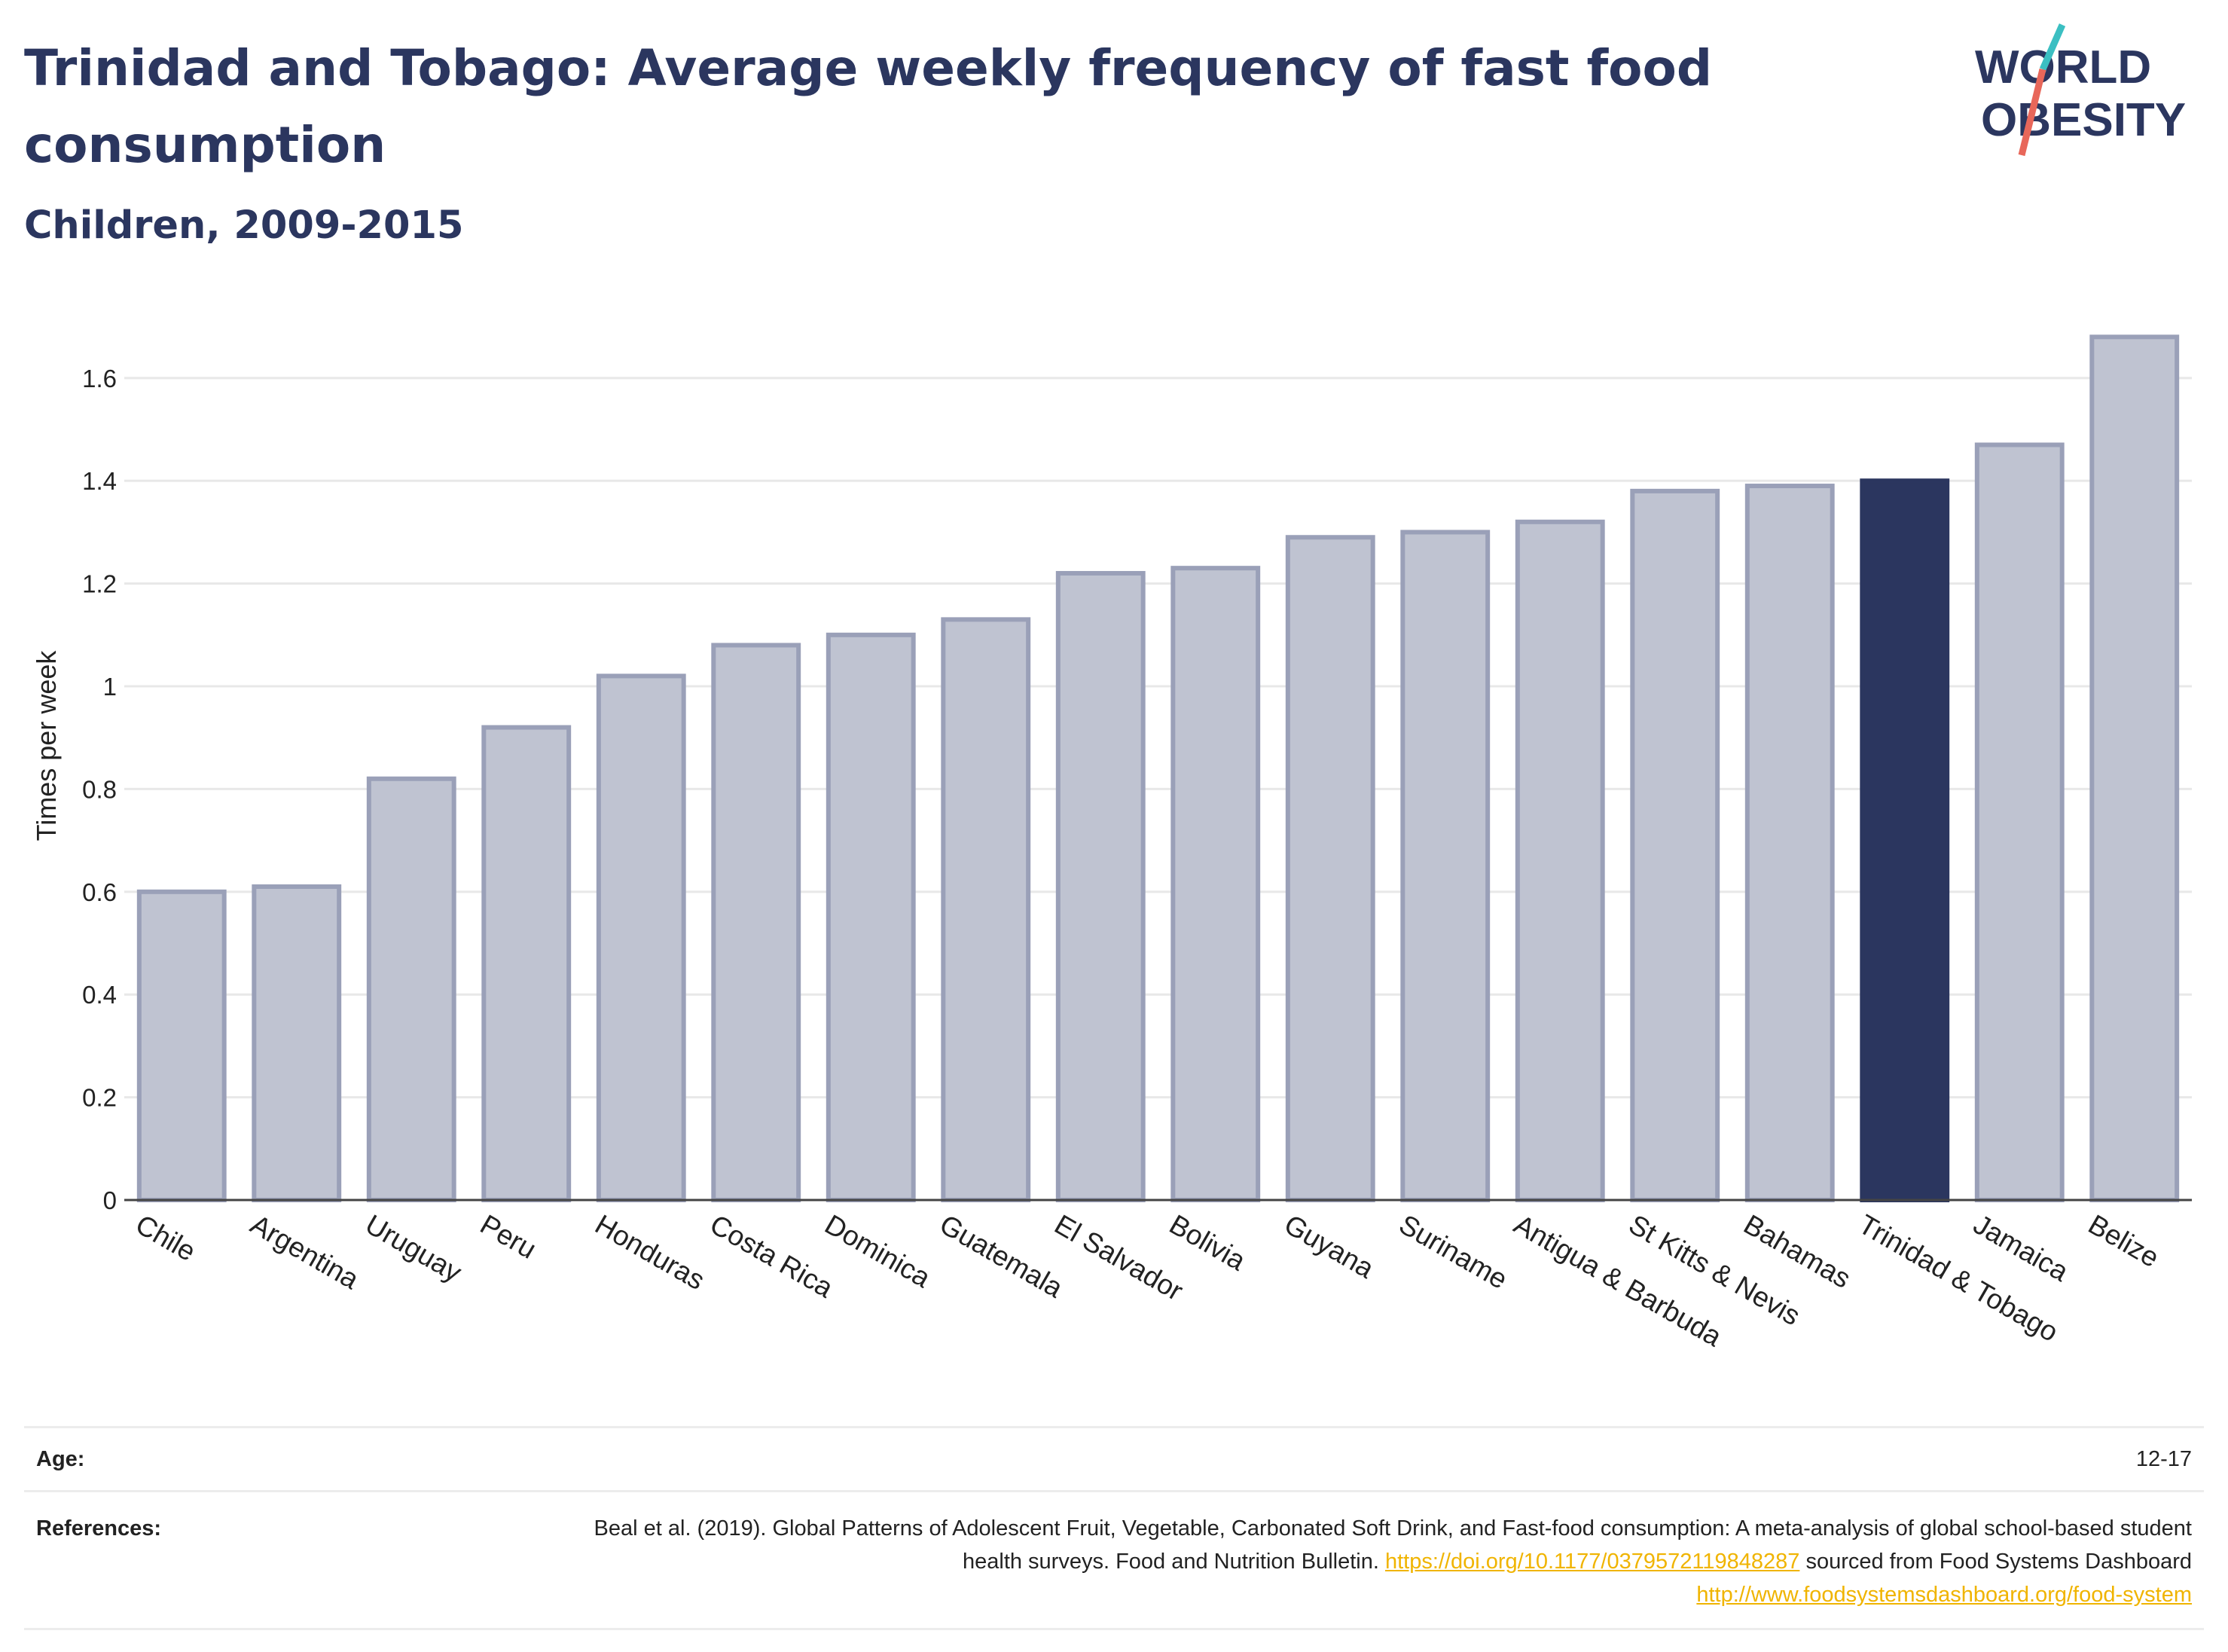 The image size is (2228, 1652). What do you see at coordinates (110, 687) in the screenshot?
I see `y-tick-label: 1` at bounding box center [110, 687].